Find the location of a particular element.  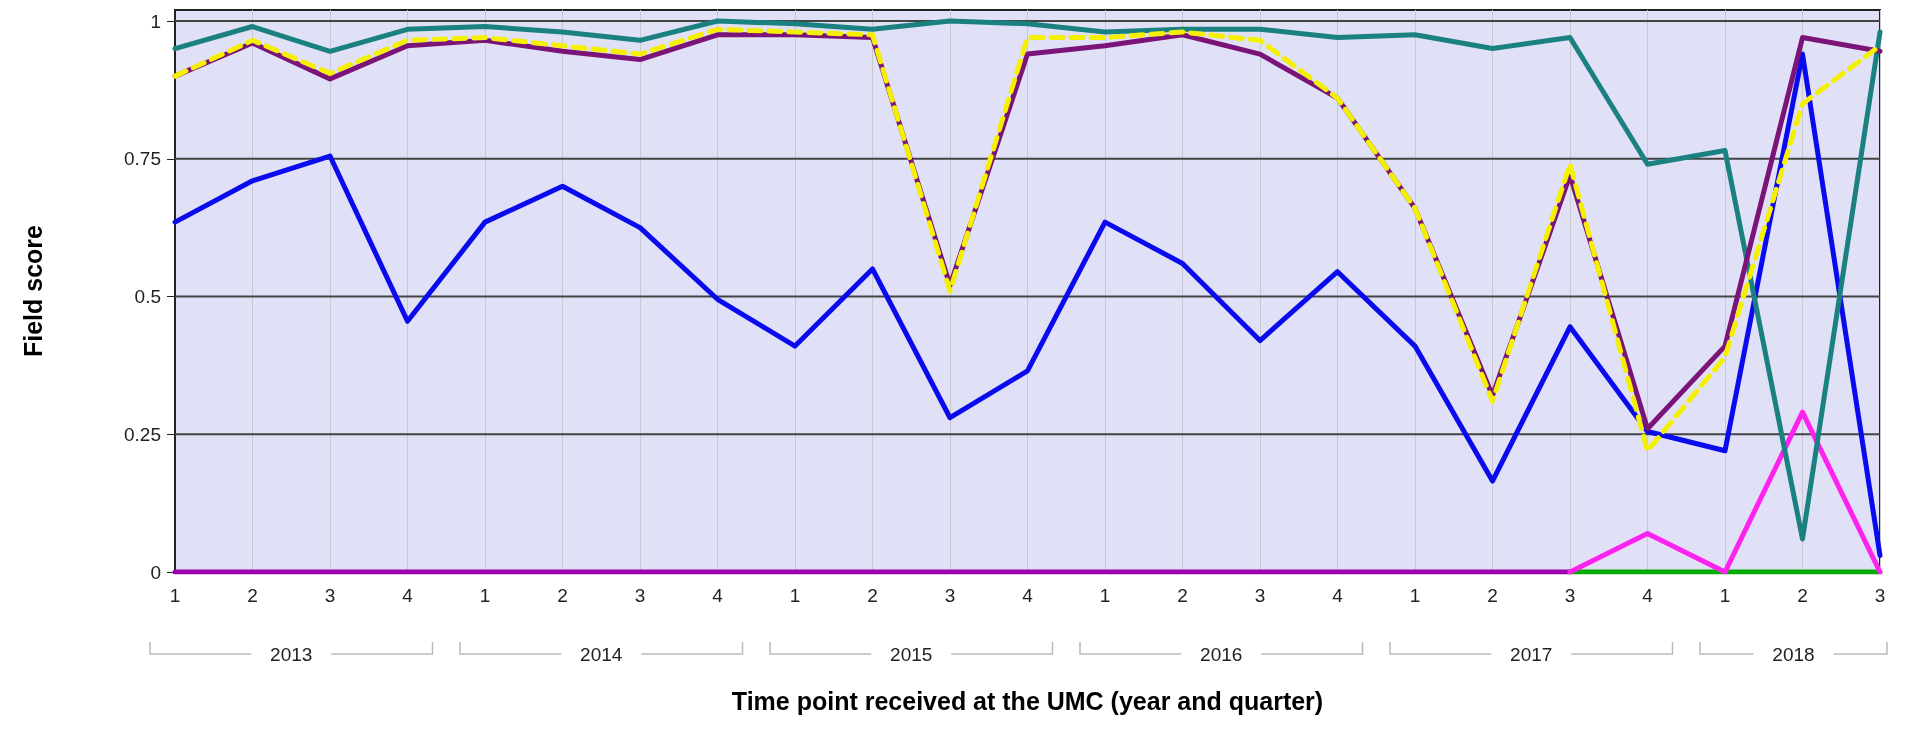

y-axis-title: Field score is located at coordinates (32, 290).